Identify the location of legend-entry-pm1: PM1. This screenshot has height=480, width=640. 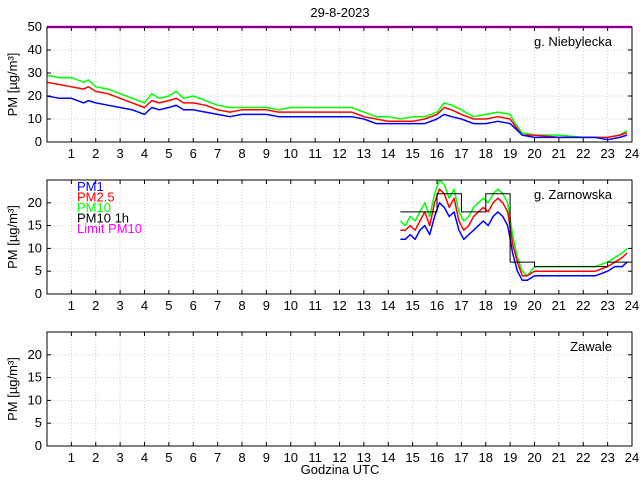
(90, 186).